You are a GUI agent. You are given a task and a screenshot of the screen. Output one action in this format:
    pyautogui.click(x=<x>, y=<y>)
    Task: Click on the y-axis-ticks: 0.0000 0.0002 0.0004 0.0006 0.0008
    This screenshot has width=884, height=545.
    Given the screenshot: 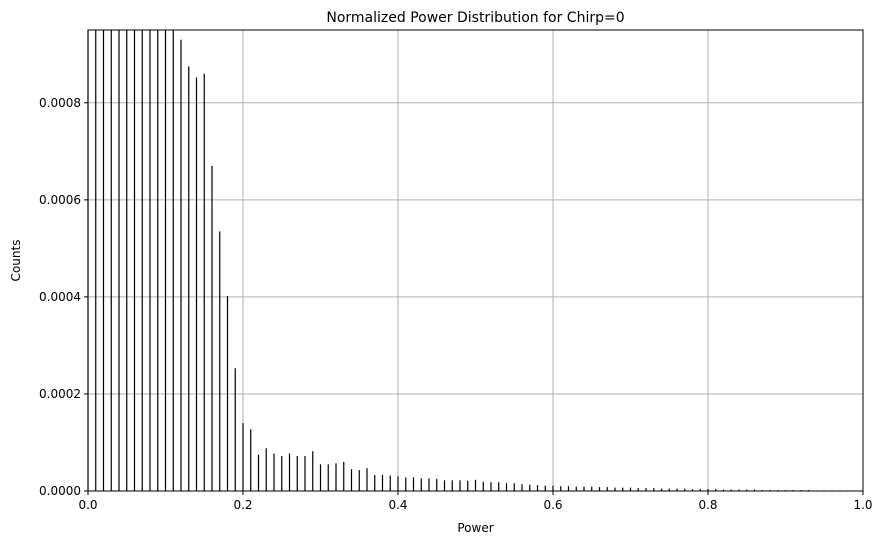 What is the action you would take?
    pyautogui.click(x=63, y=297)
    